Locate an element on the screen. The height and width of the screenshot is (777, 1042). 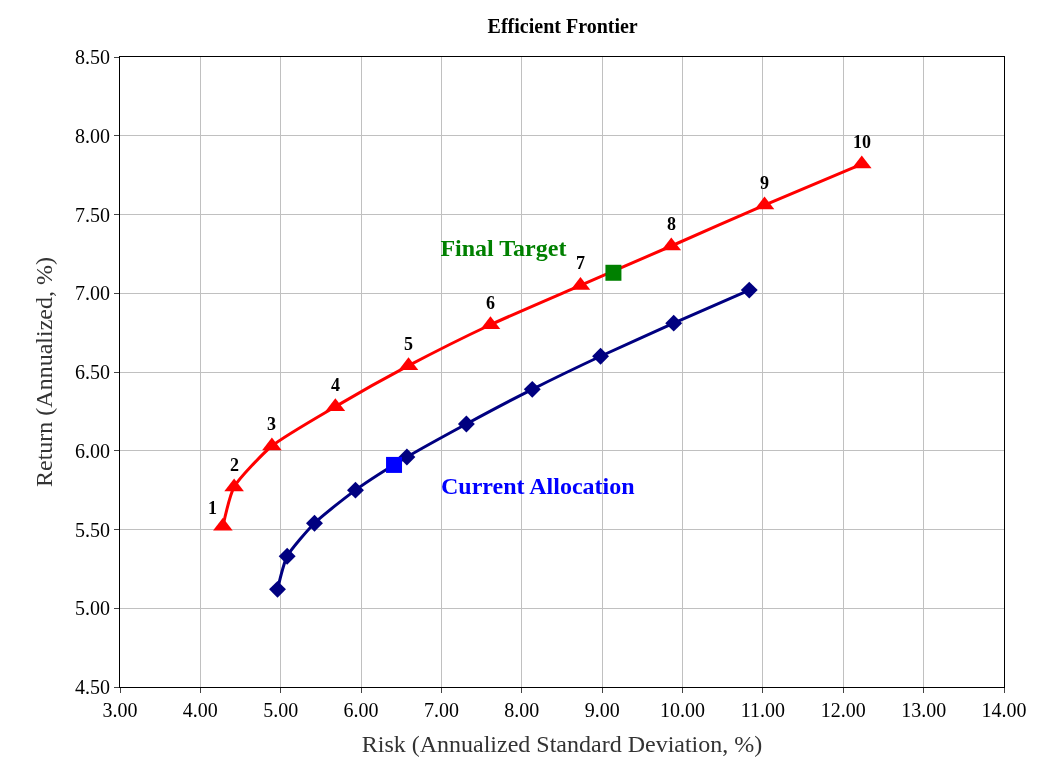
x-tick-label: 13.00 is located at coordinates (924, 710).